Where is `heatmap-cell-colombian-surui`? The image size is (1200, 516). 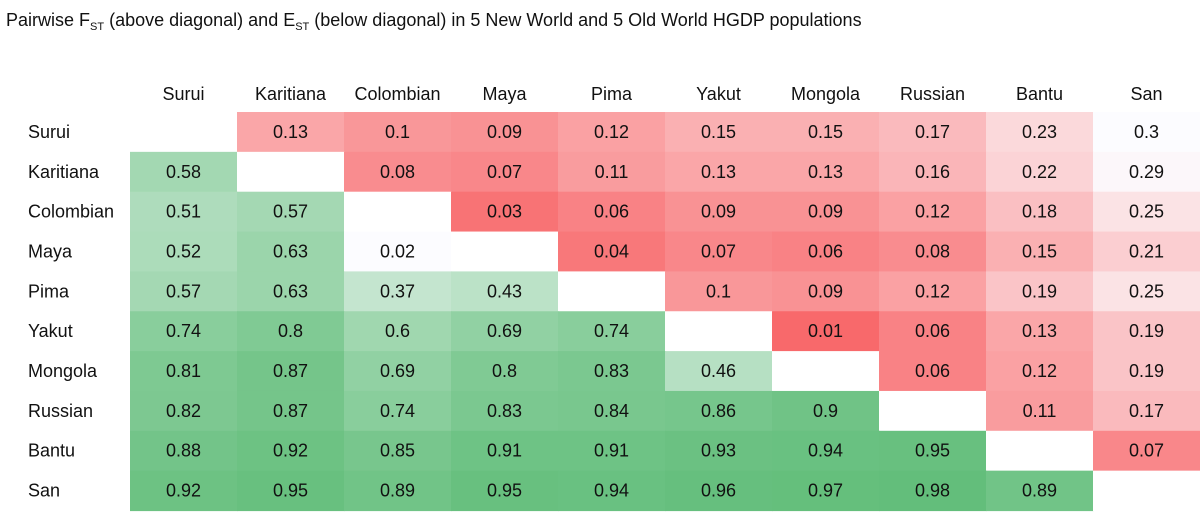
heatmap-cell-colombian-surui is located at coordinates (184, 212).